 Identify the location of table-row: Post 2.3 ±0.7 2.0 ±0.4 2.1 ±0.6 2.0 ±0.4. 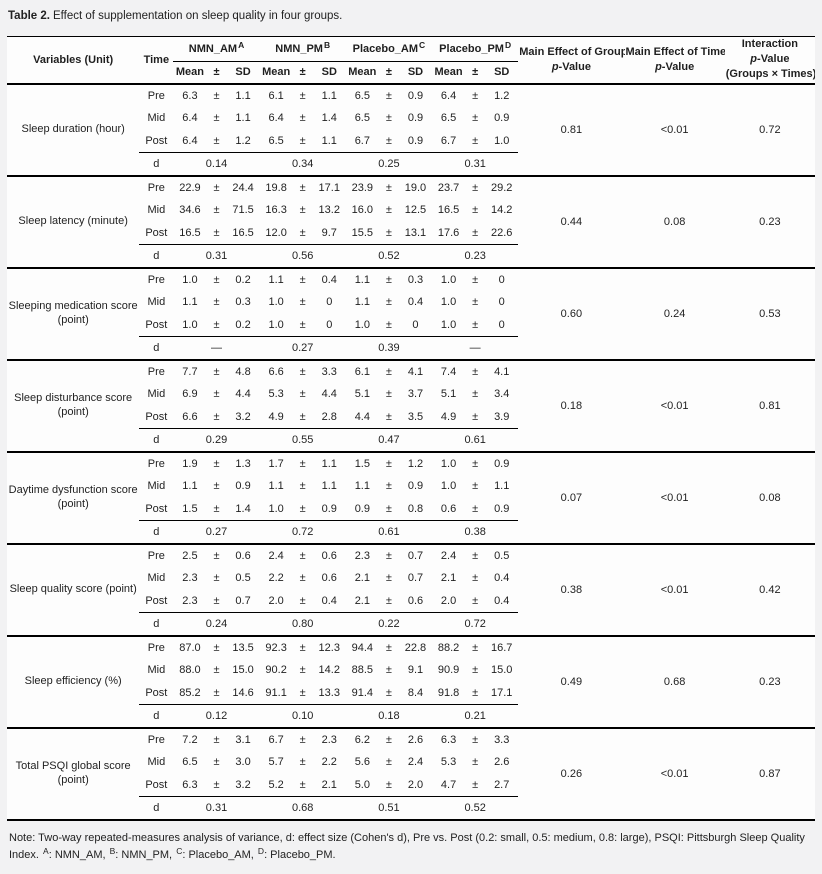
(411, 601).